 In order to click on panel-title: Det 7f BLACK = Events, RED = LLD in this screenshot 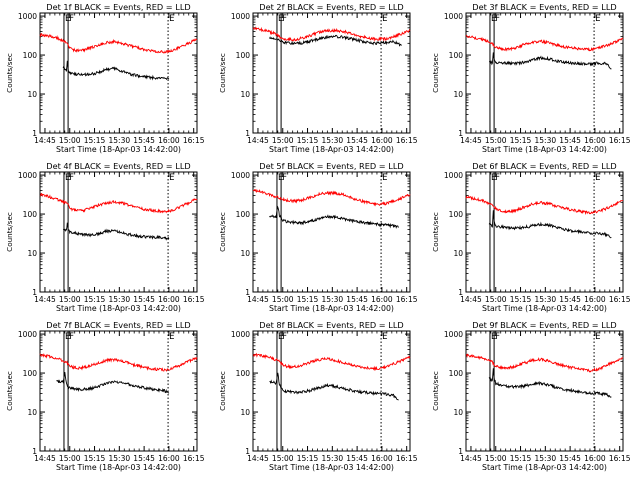, I will do `click(118, 325)`.